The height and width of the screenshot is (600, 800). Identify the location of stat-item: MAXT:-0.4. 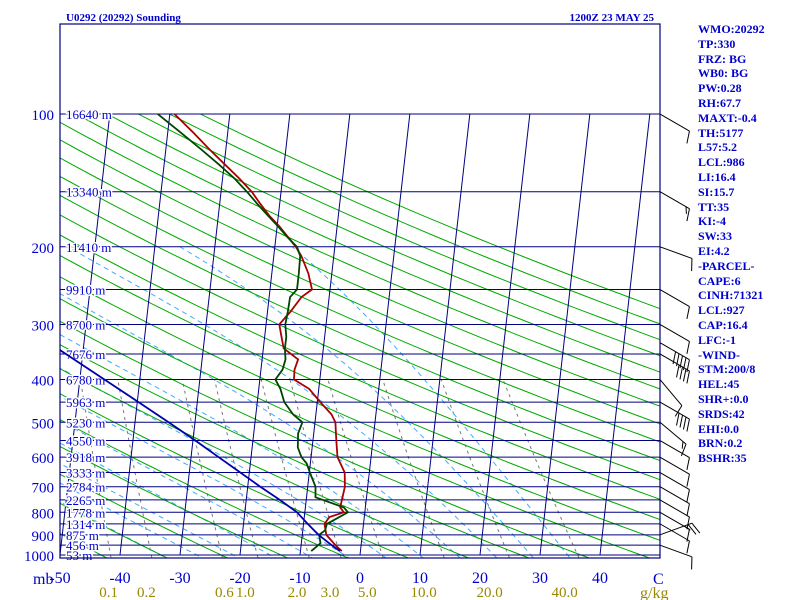
(727, 117).